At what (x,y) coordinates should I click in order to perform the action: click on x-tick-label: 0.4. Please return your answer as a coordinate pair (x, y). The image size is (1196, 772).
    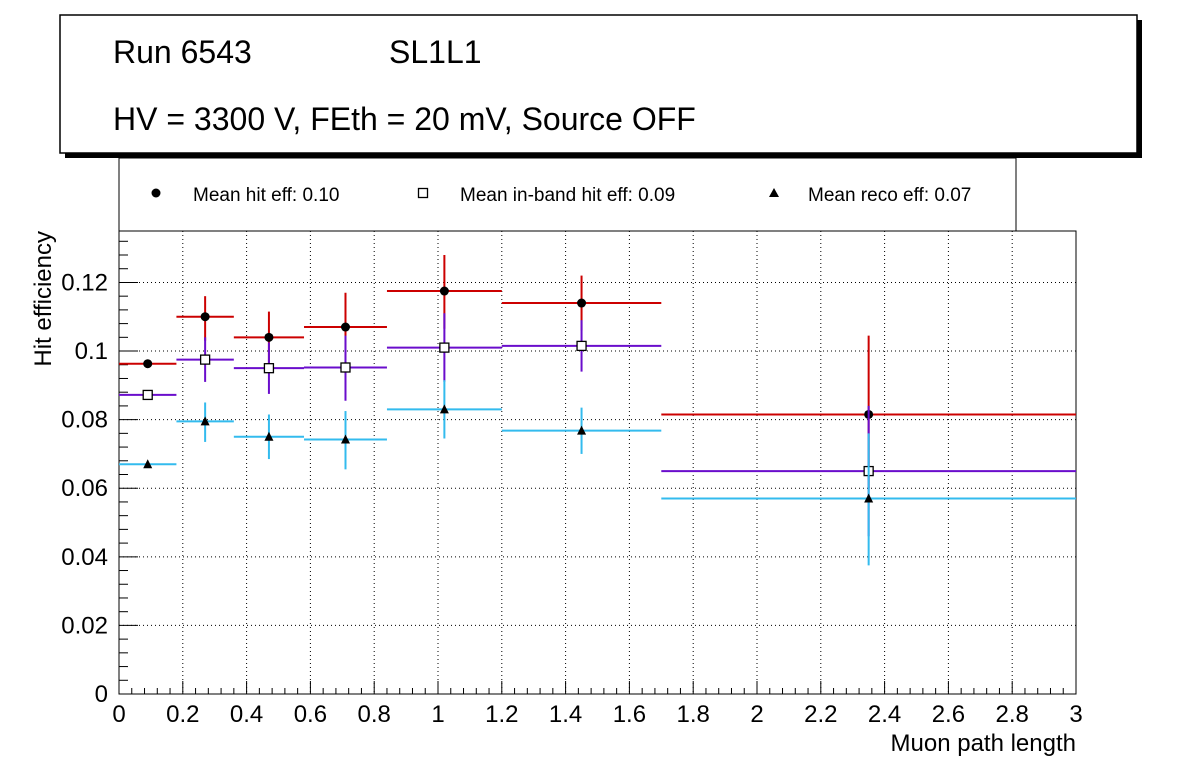
    Looking at the image, I should click on (246, 714).